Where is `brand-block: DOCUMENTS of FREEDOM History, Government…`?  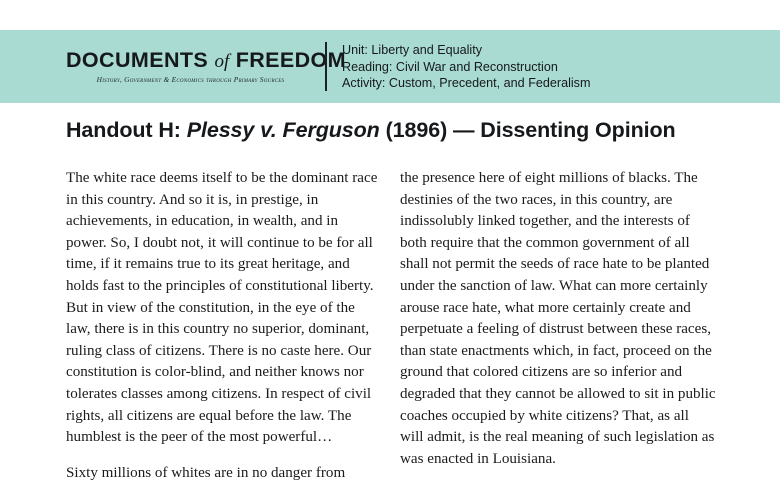
brand-block: DOCUMENTS of FREEDOM History, Government… is located at coordinates (173, 66).